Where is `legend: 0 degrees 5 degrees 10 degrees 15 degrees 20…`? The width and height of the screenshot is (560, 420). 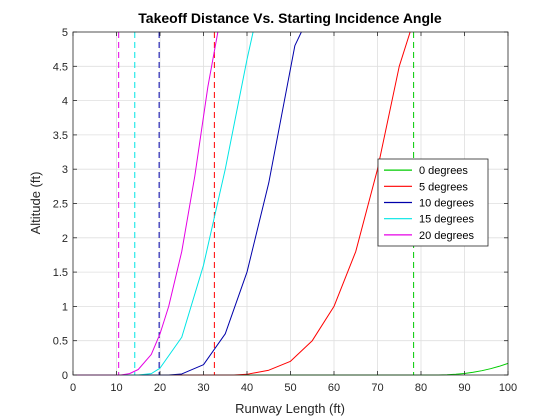
legend: 0 degrees 5 degrees 10 degrees 15 degrees 20… is located at coordinates (433, 202).